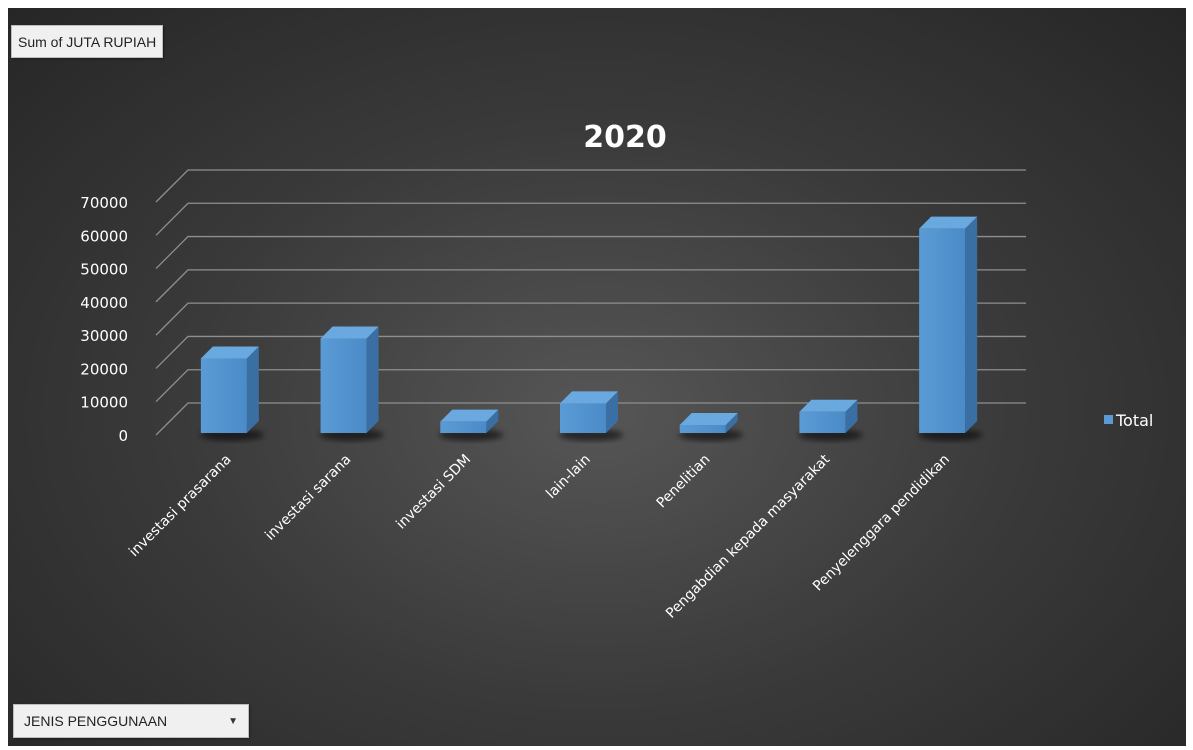 This screenshot has width=1193, height=750. Describe the element at coordinates (104, 336) in the screenshot. I see `y-tick-label: 30000` at that location.